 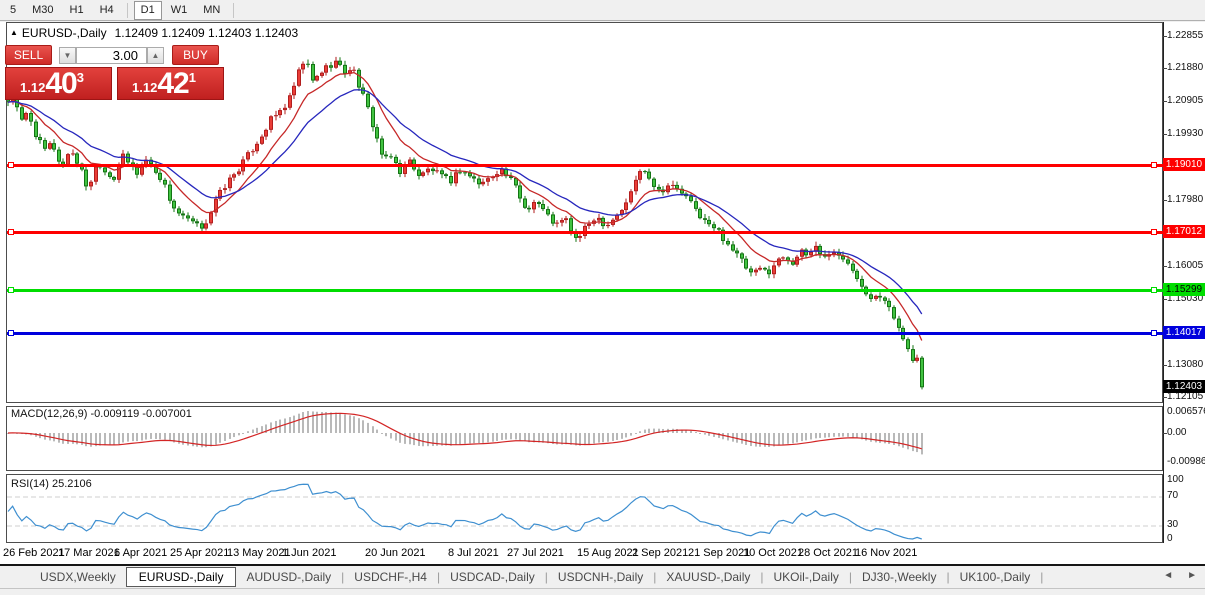 I want to click on date-label: 15 Aug 2021, so click(x=608, y=553).